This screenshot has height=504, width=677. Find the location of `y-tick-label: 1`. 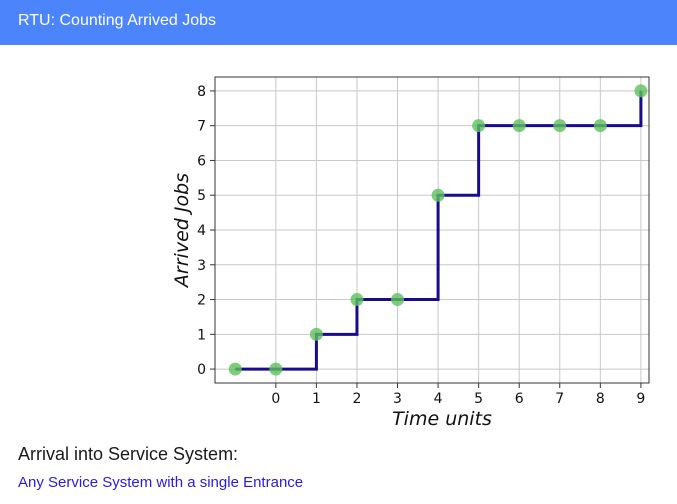

y-tick-label: 1 is located at coordinates (201, 335).